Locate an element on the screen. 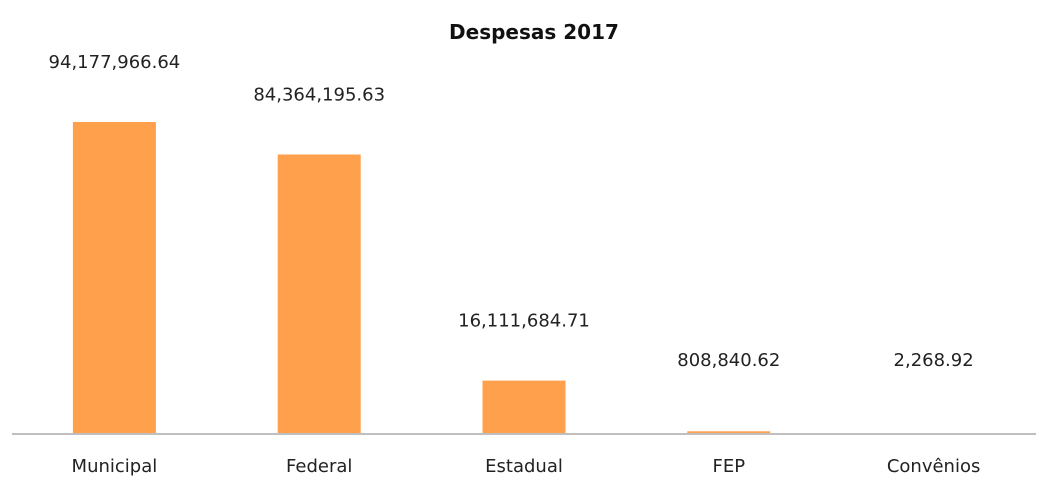 The image size is (1046, 479). category-label: Estadual is located at coordinates (524, 466).